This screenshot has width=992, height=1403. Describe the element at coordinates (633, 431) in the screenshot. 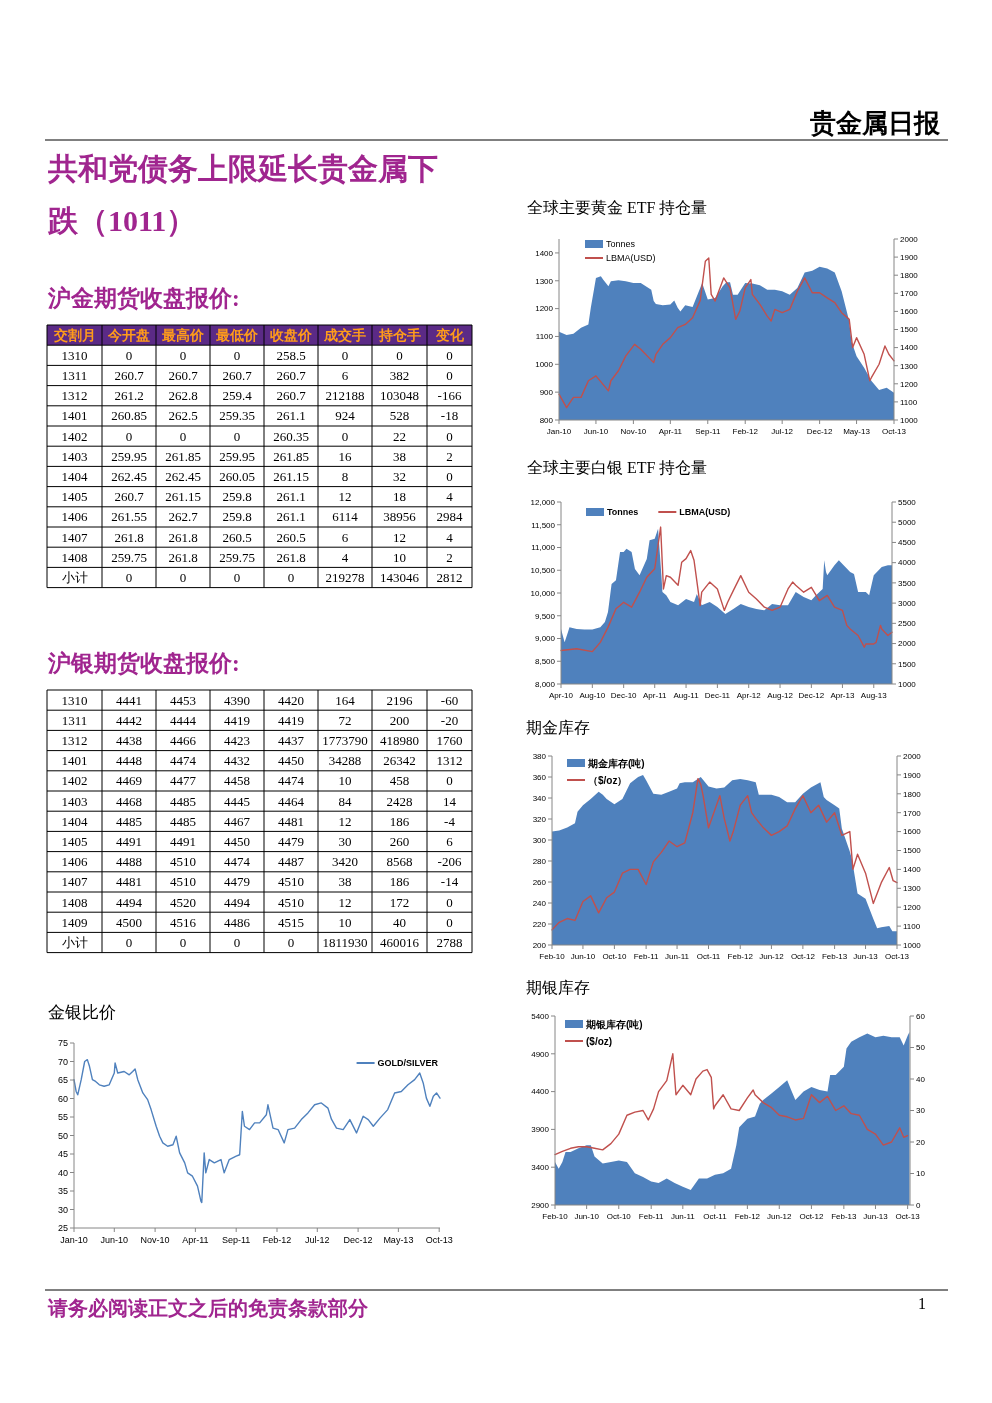

I see `x-tick-label: Nov-10` at that location.